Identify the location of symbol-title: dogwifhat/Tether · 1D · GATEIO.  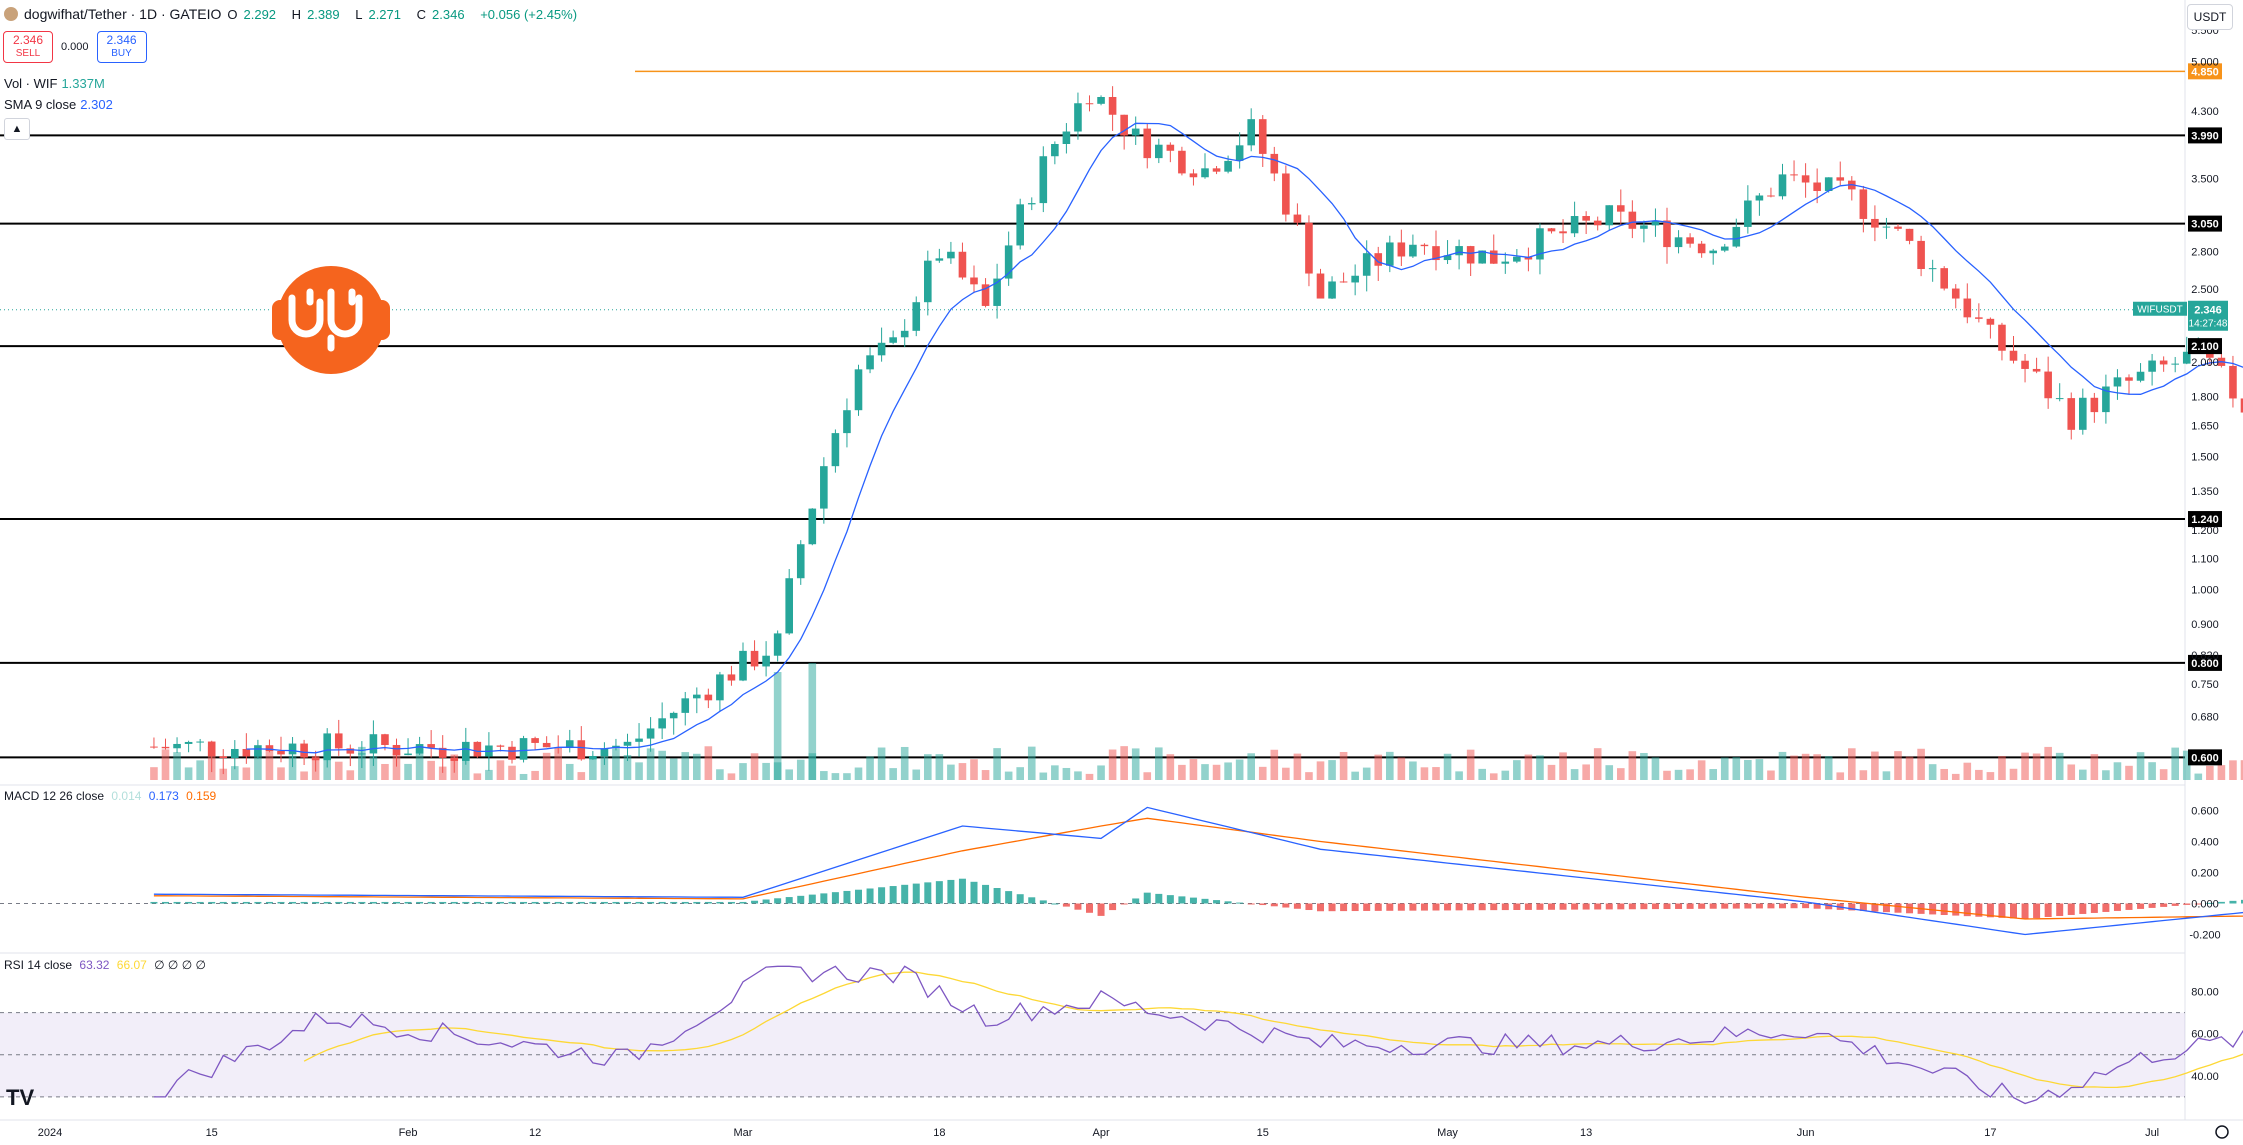
(123, 14).